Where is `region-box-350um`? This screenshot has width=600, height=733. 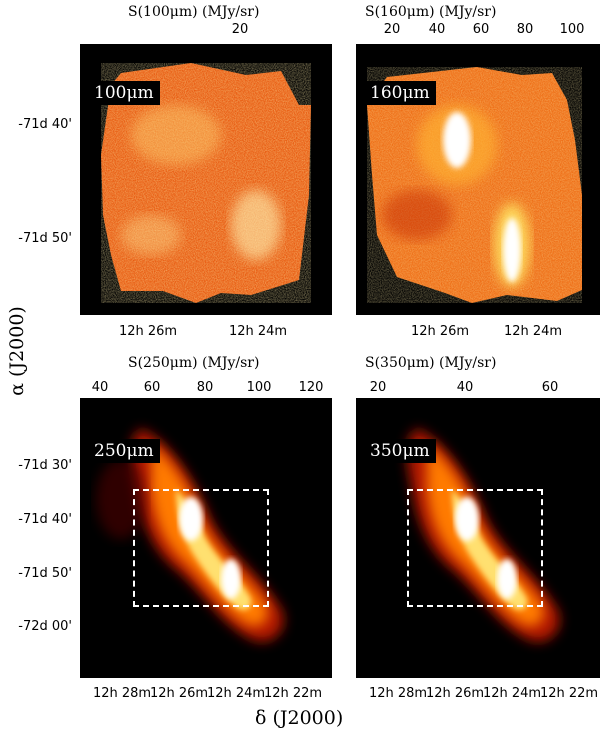 region-box-350um is located at coordinates (475, 548).